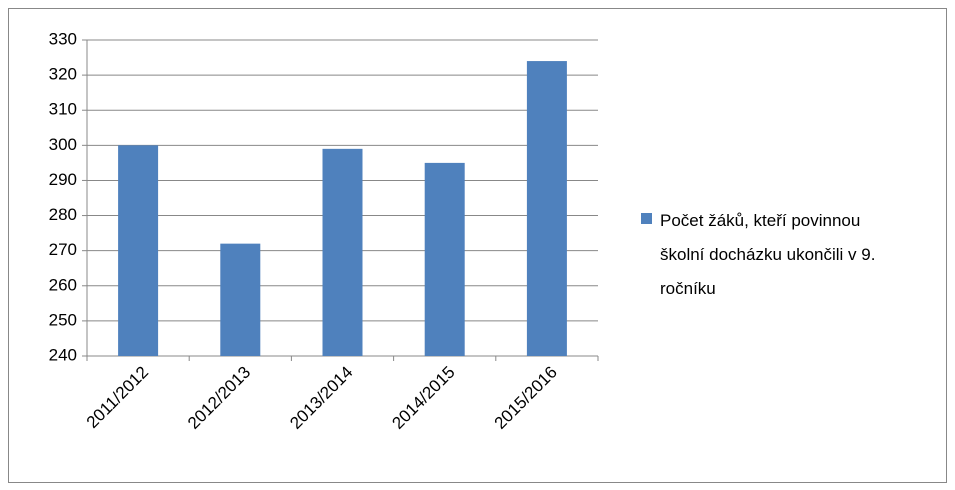  What do you see at coordinates (63, 319) in the screenshot?
I see `y-tick-label: 250` at bounding box center [63, 319].